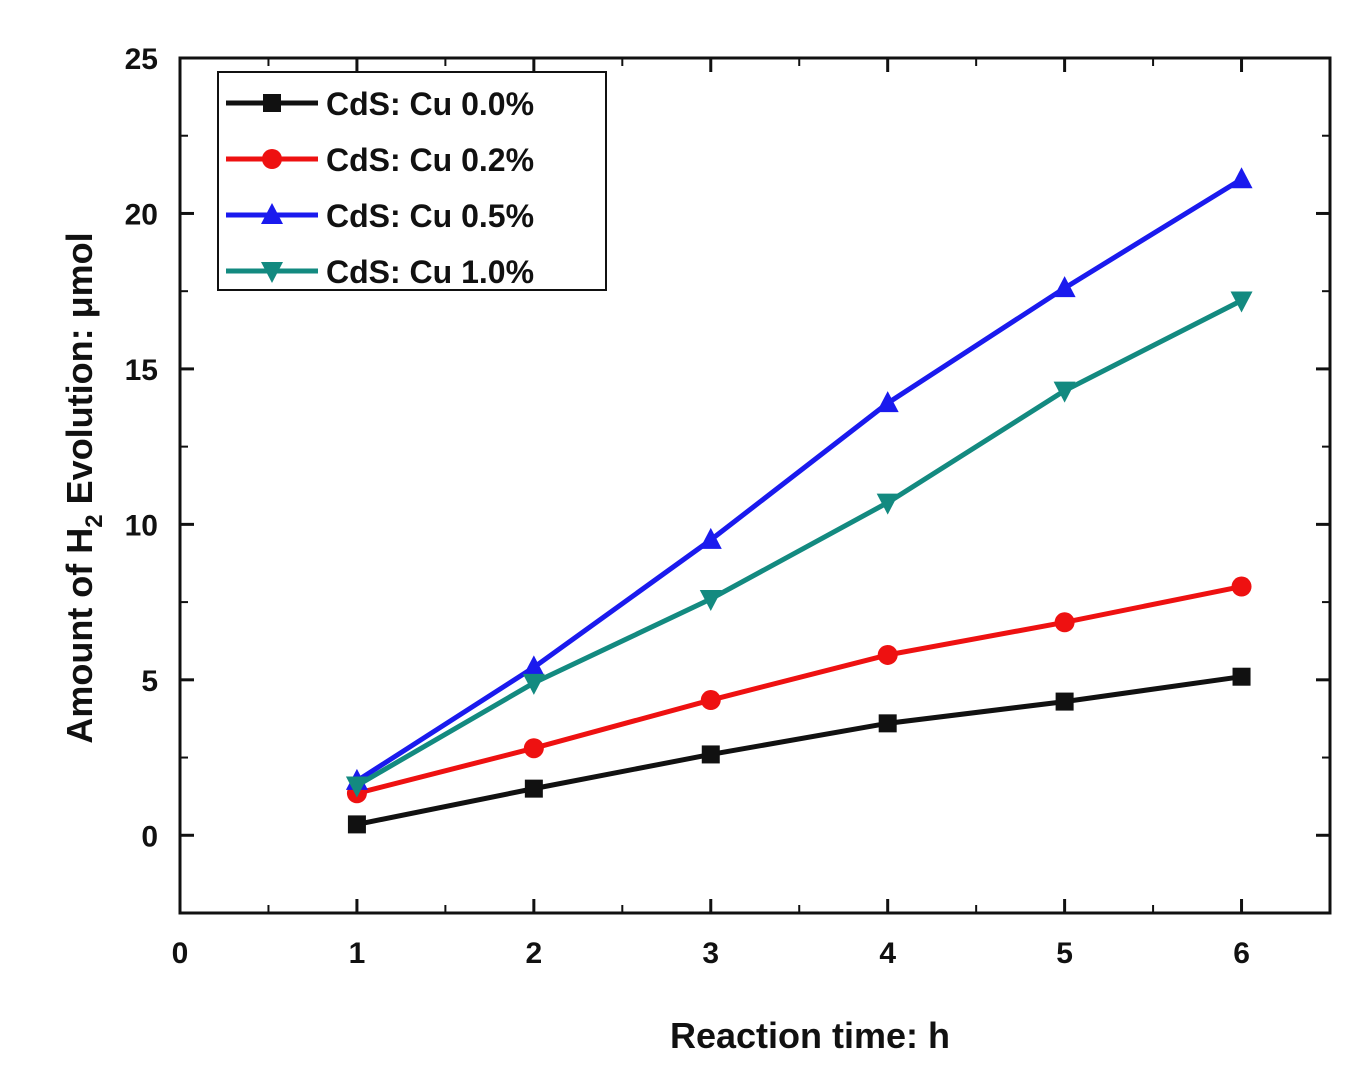 The width and height of the screenshot is (1368, 1073). I want to click on y-tick-labels: 0 5 10 15 20 25, so click(141, 448).